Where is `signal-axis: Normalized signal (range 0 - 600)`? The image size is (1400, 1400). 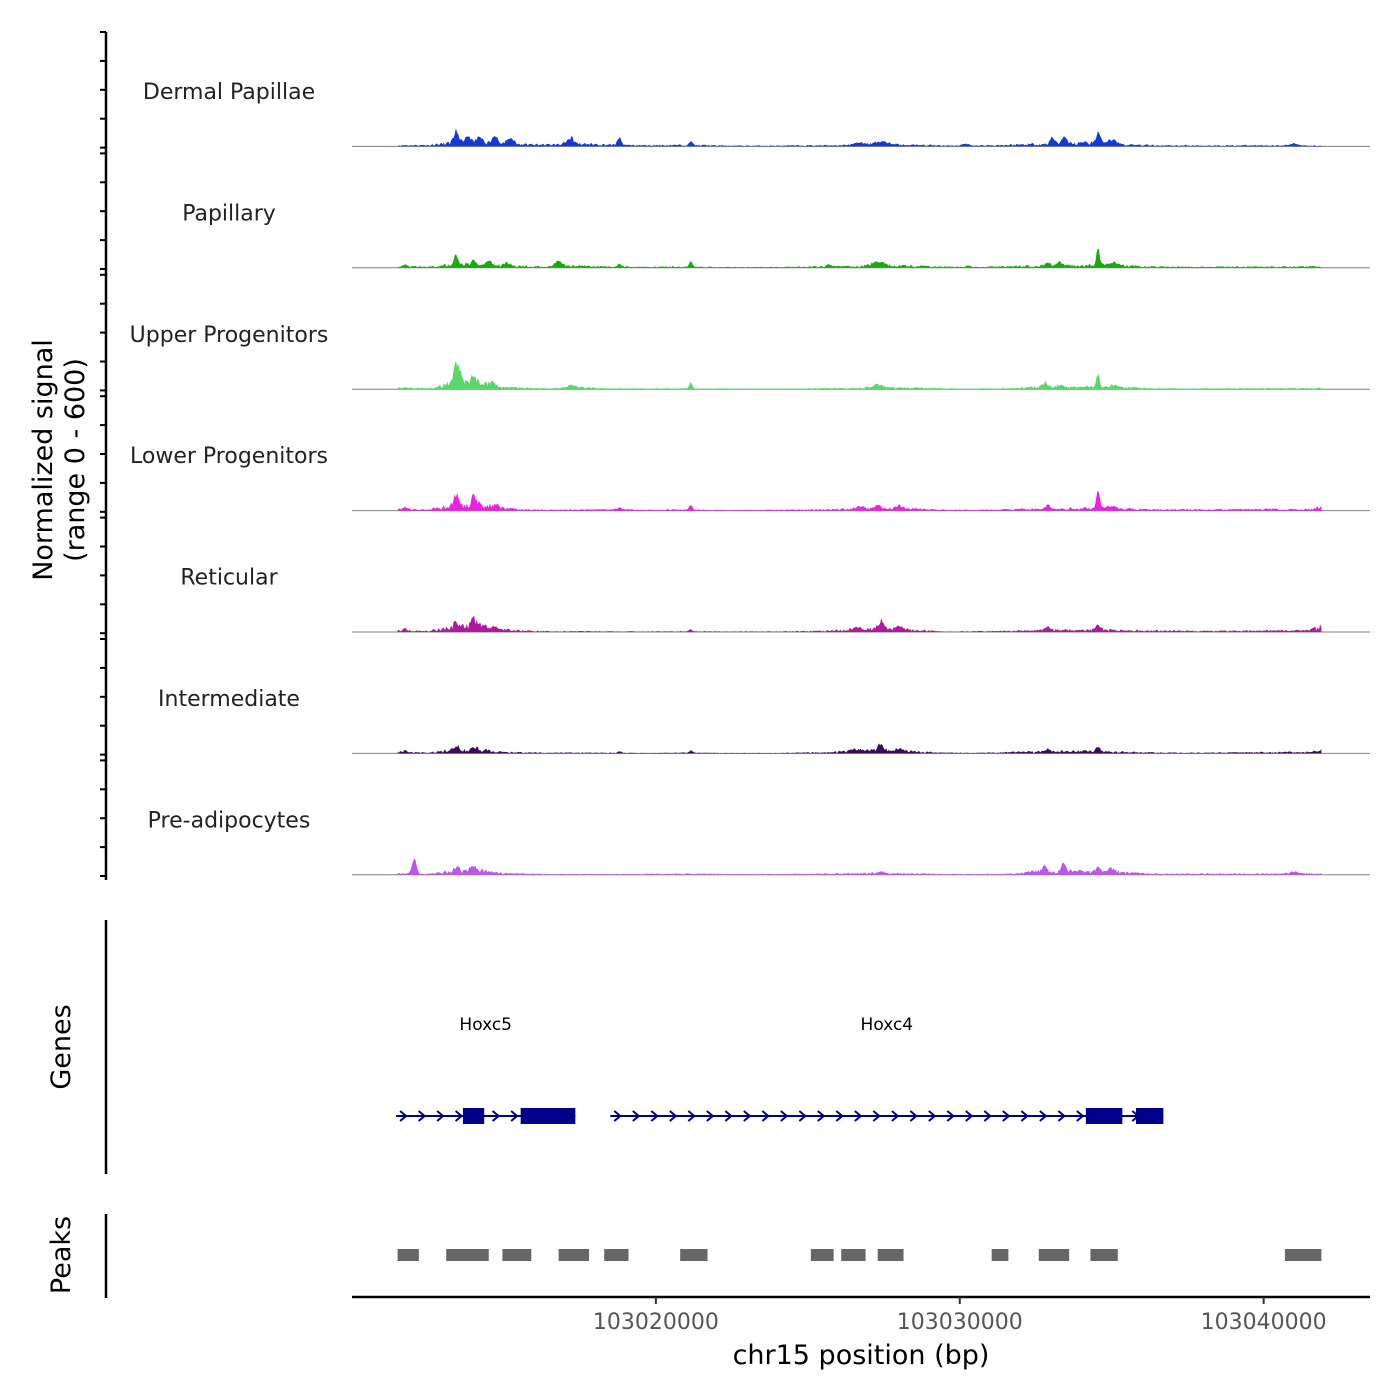
signal-axis: Normalized signal (range 0 - 600) is located at coordinates (68, 455).